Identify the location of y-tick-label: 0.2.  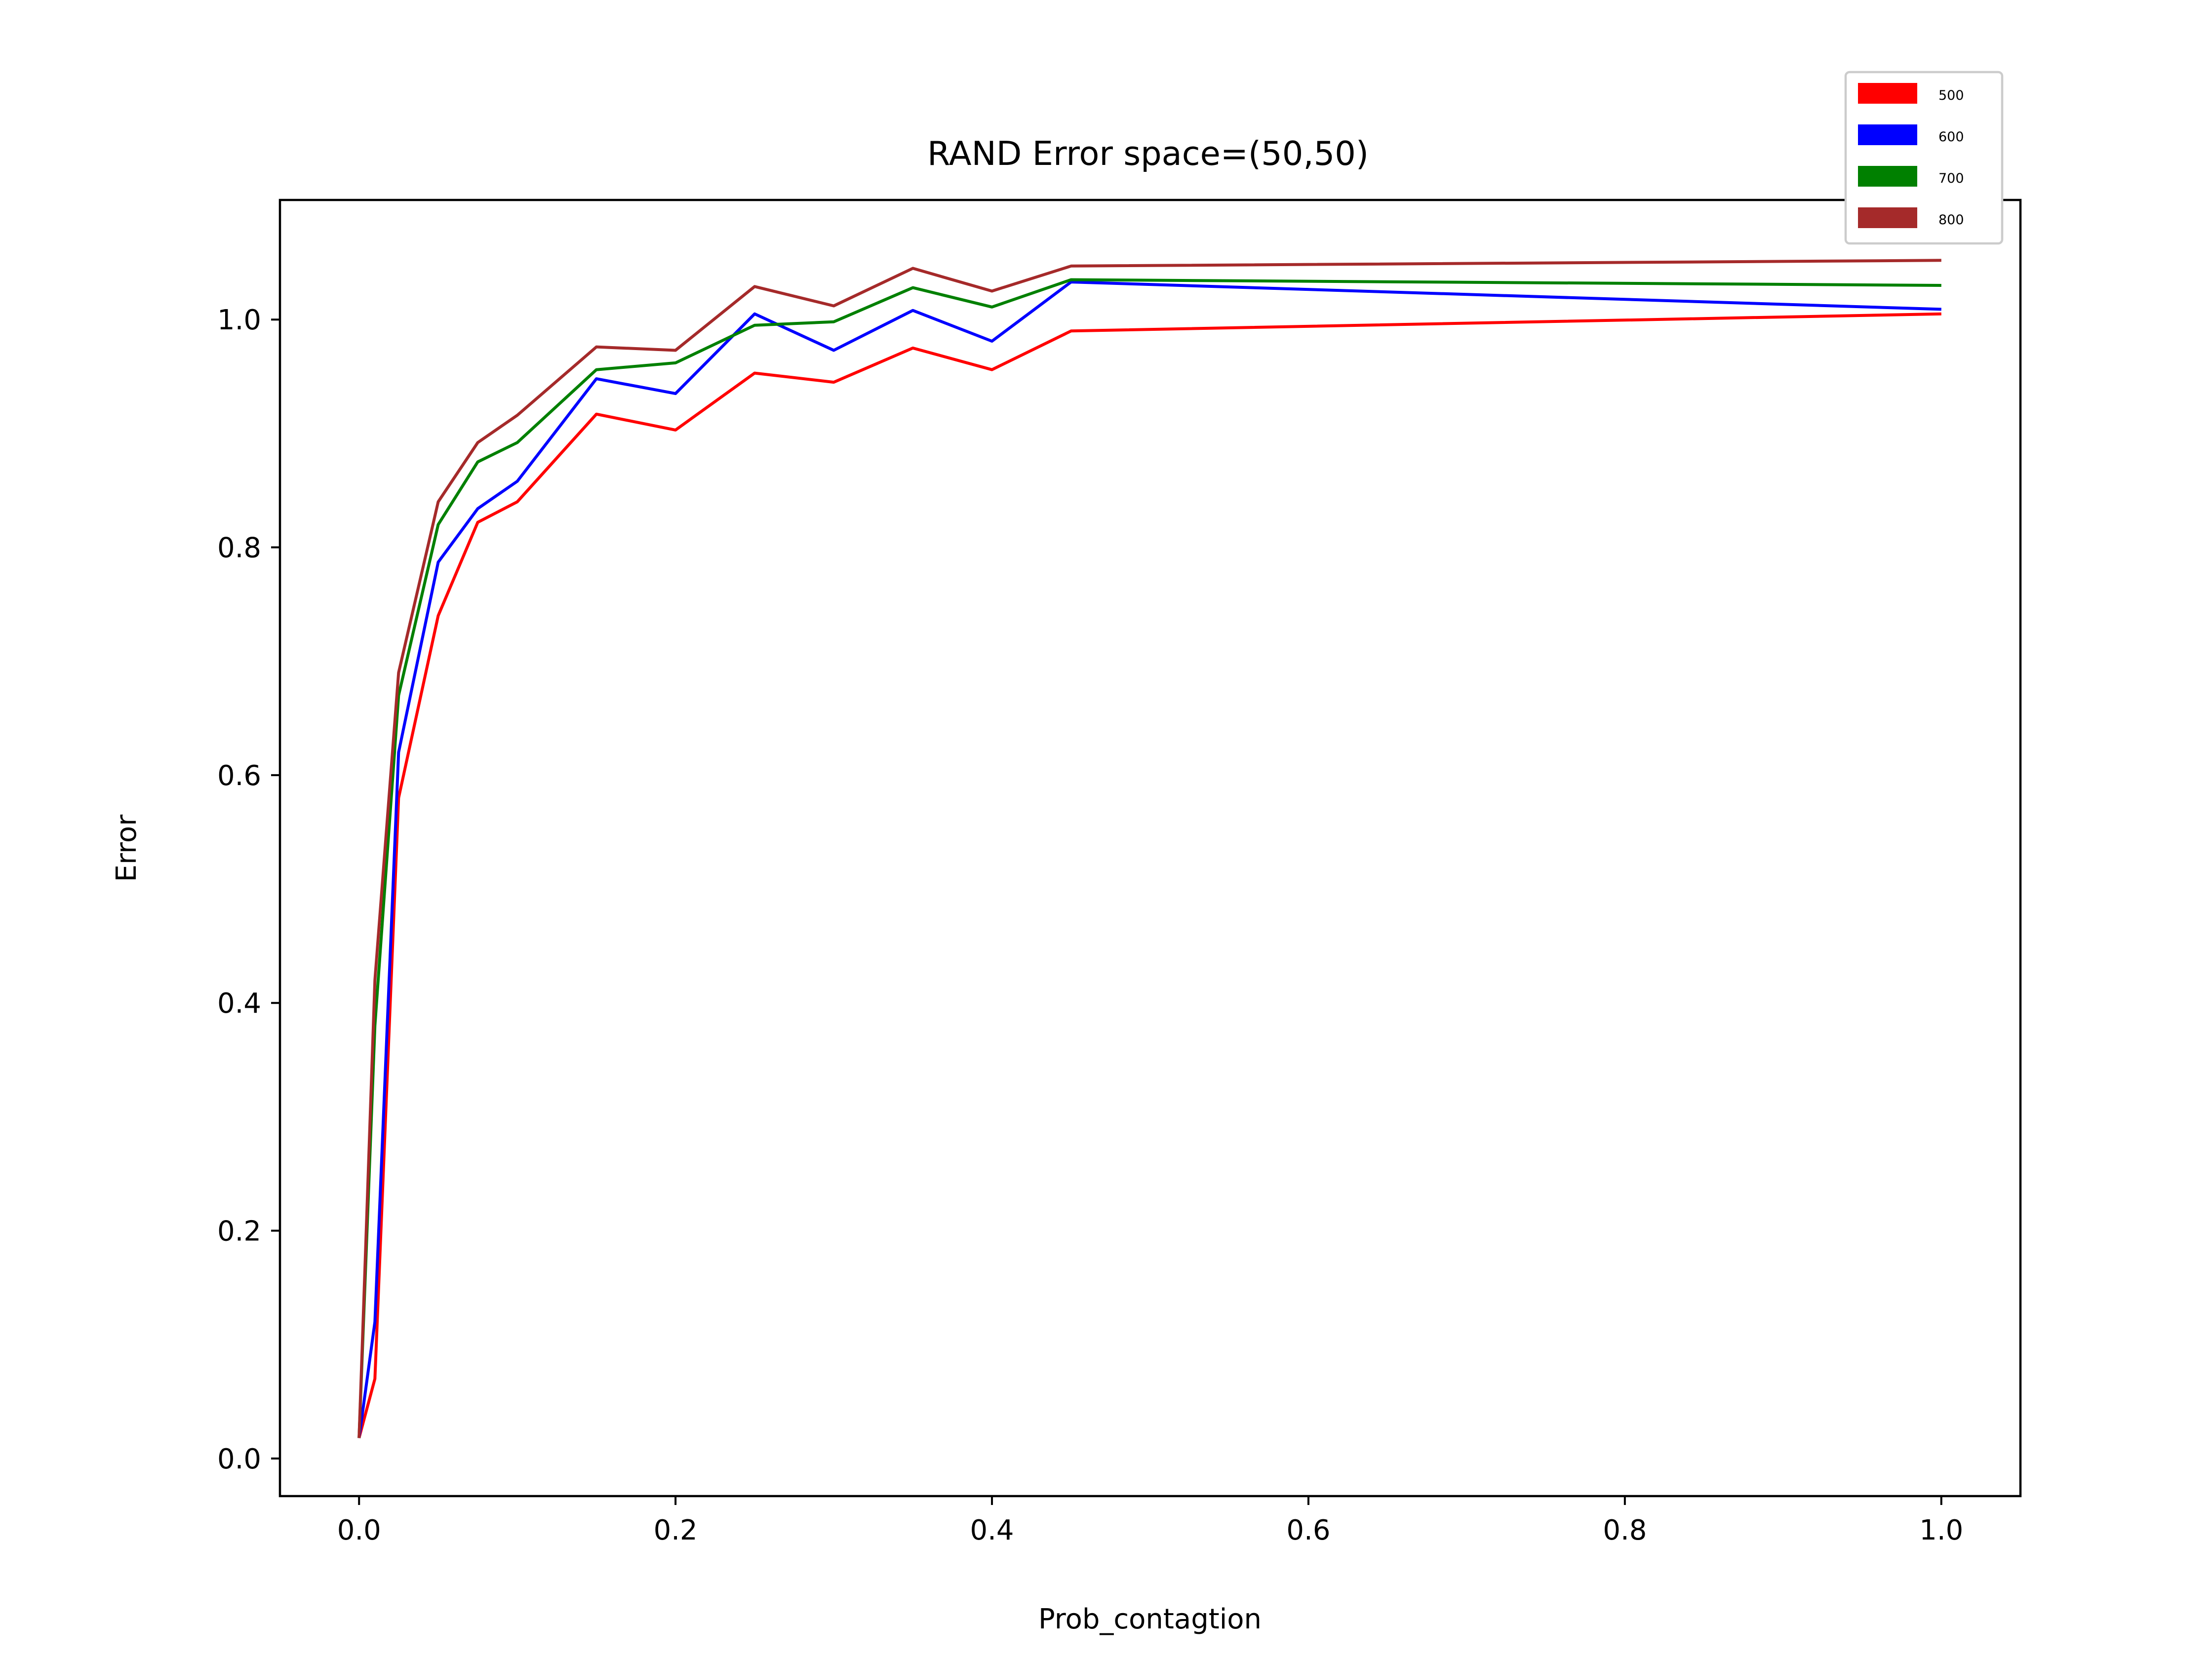
(239, 1232).